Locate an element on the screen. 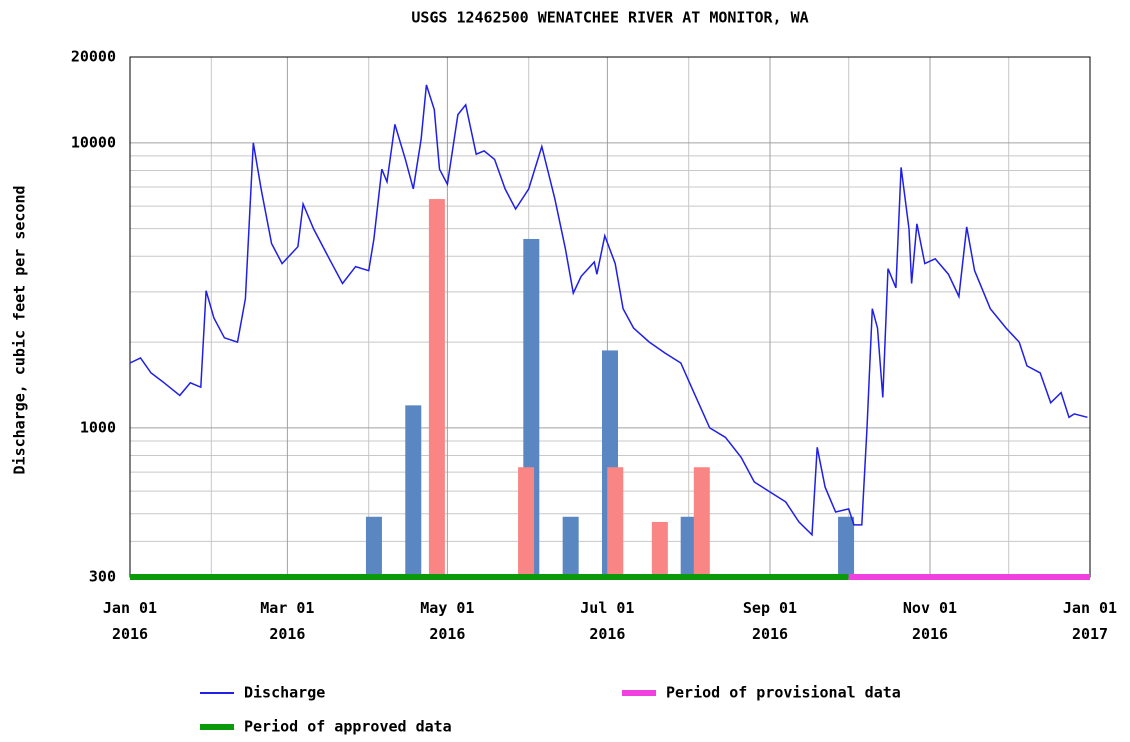 The image size is (1130, 742). y-tick-label: 10000 is located at coordinates (93, 142).